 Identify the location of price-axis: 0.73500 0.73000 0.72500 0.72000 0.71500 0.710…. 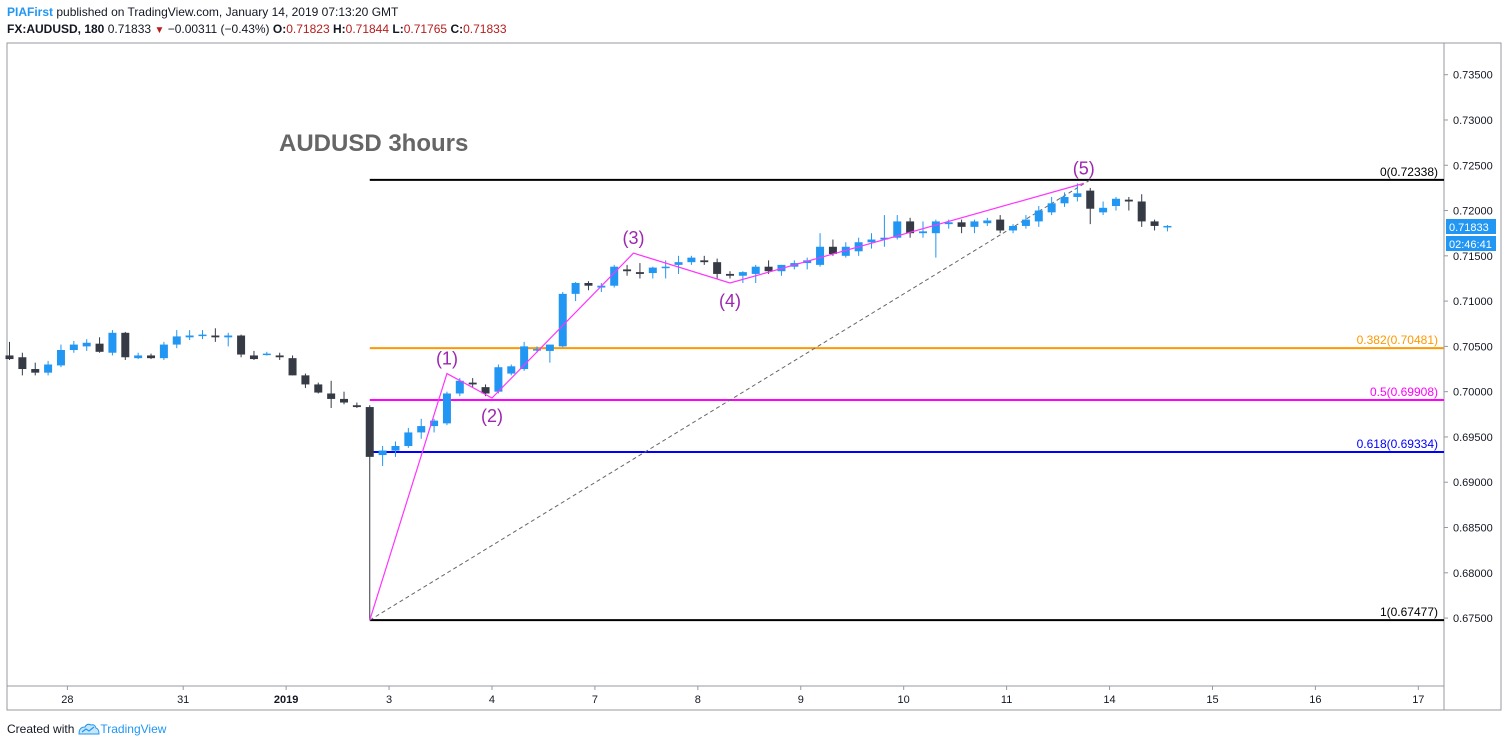
(1468, 347).